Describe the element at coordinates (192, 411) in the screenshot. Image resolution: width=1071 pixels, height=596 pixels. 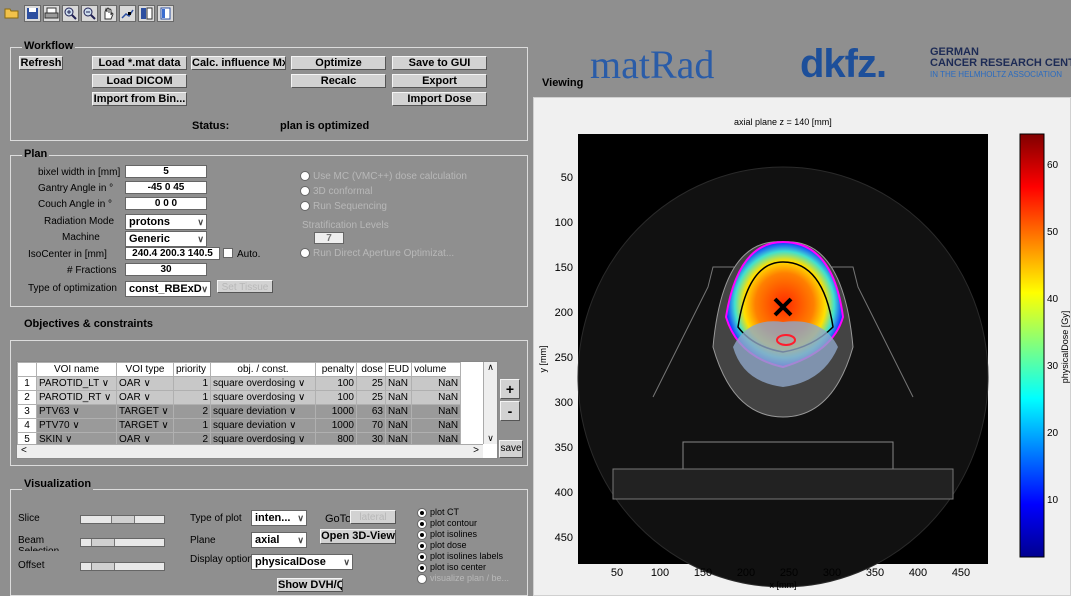
I see `priority-cell: 2` at that location.